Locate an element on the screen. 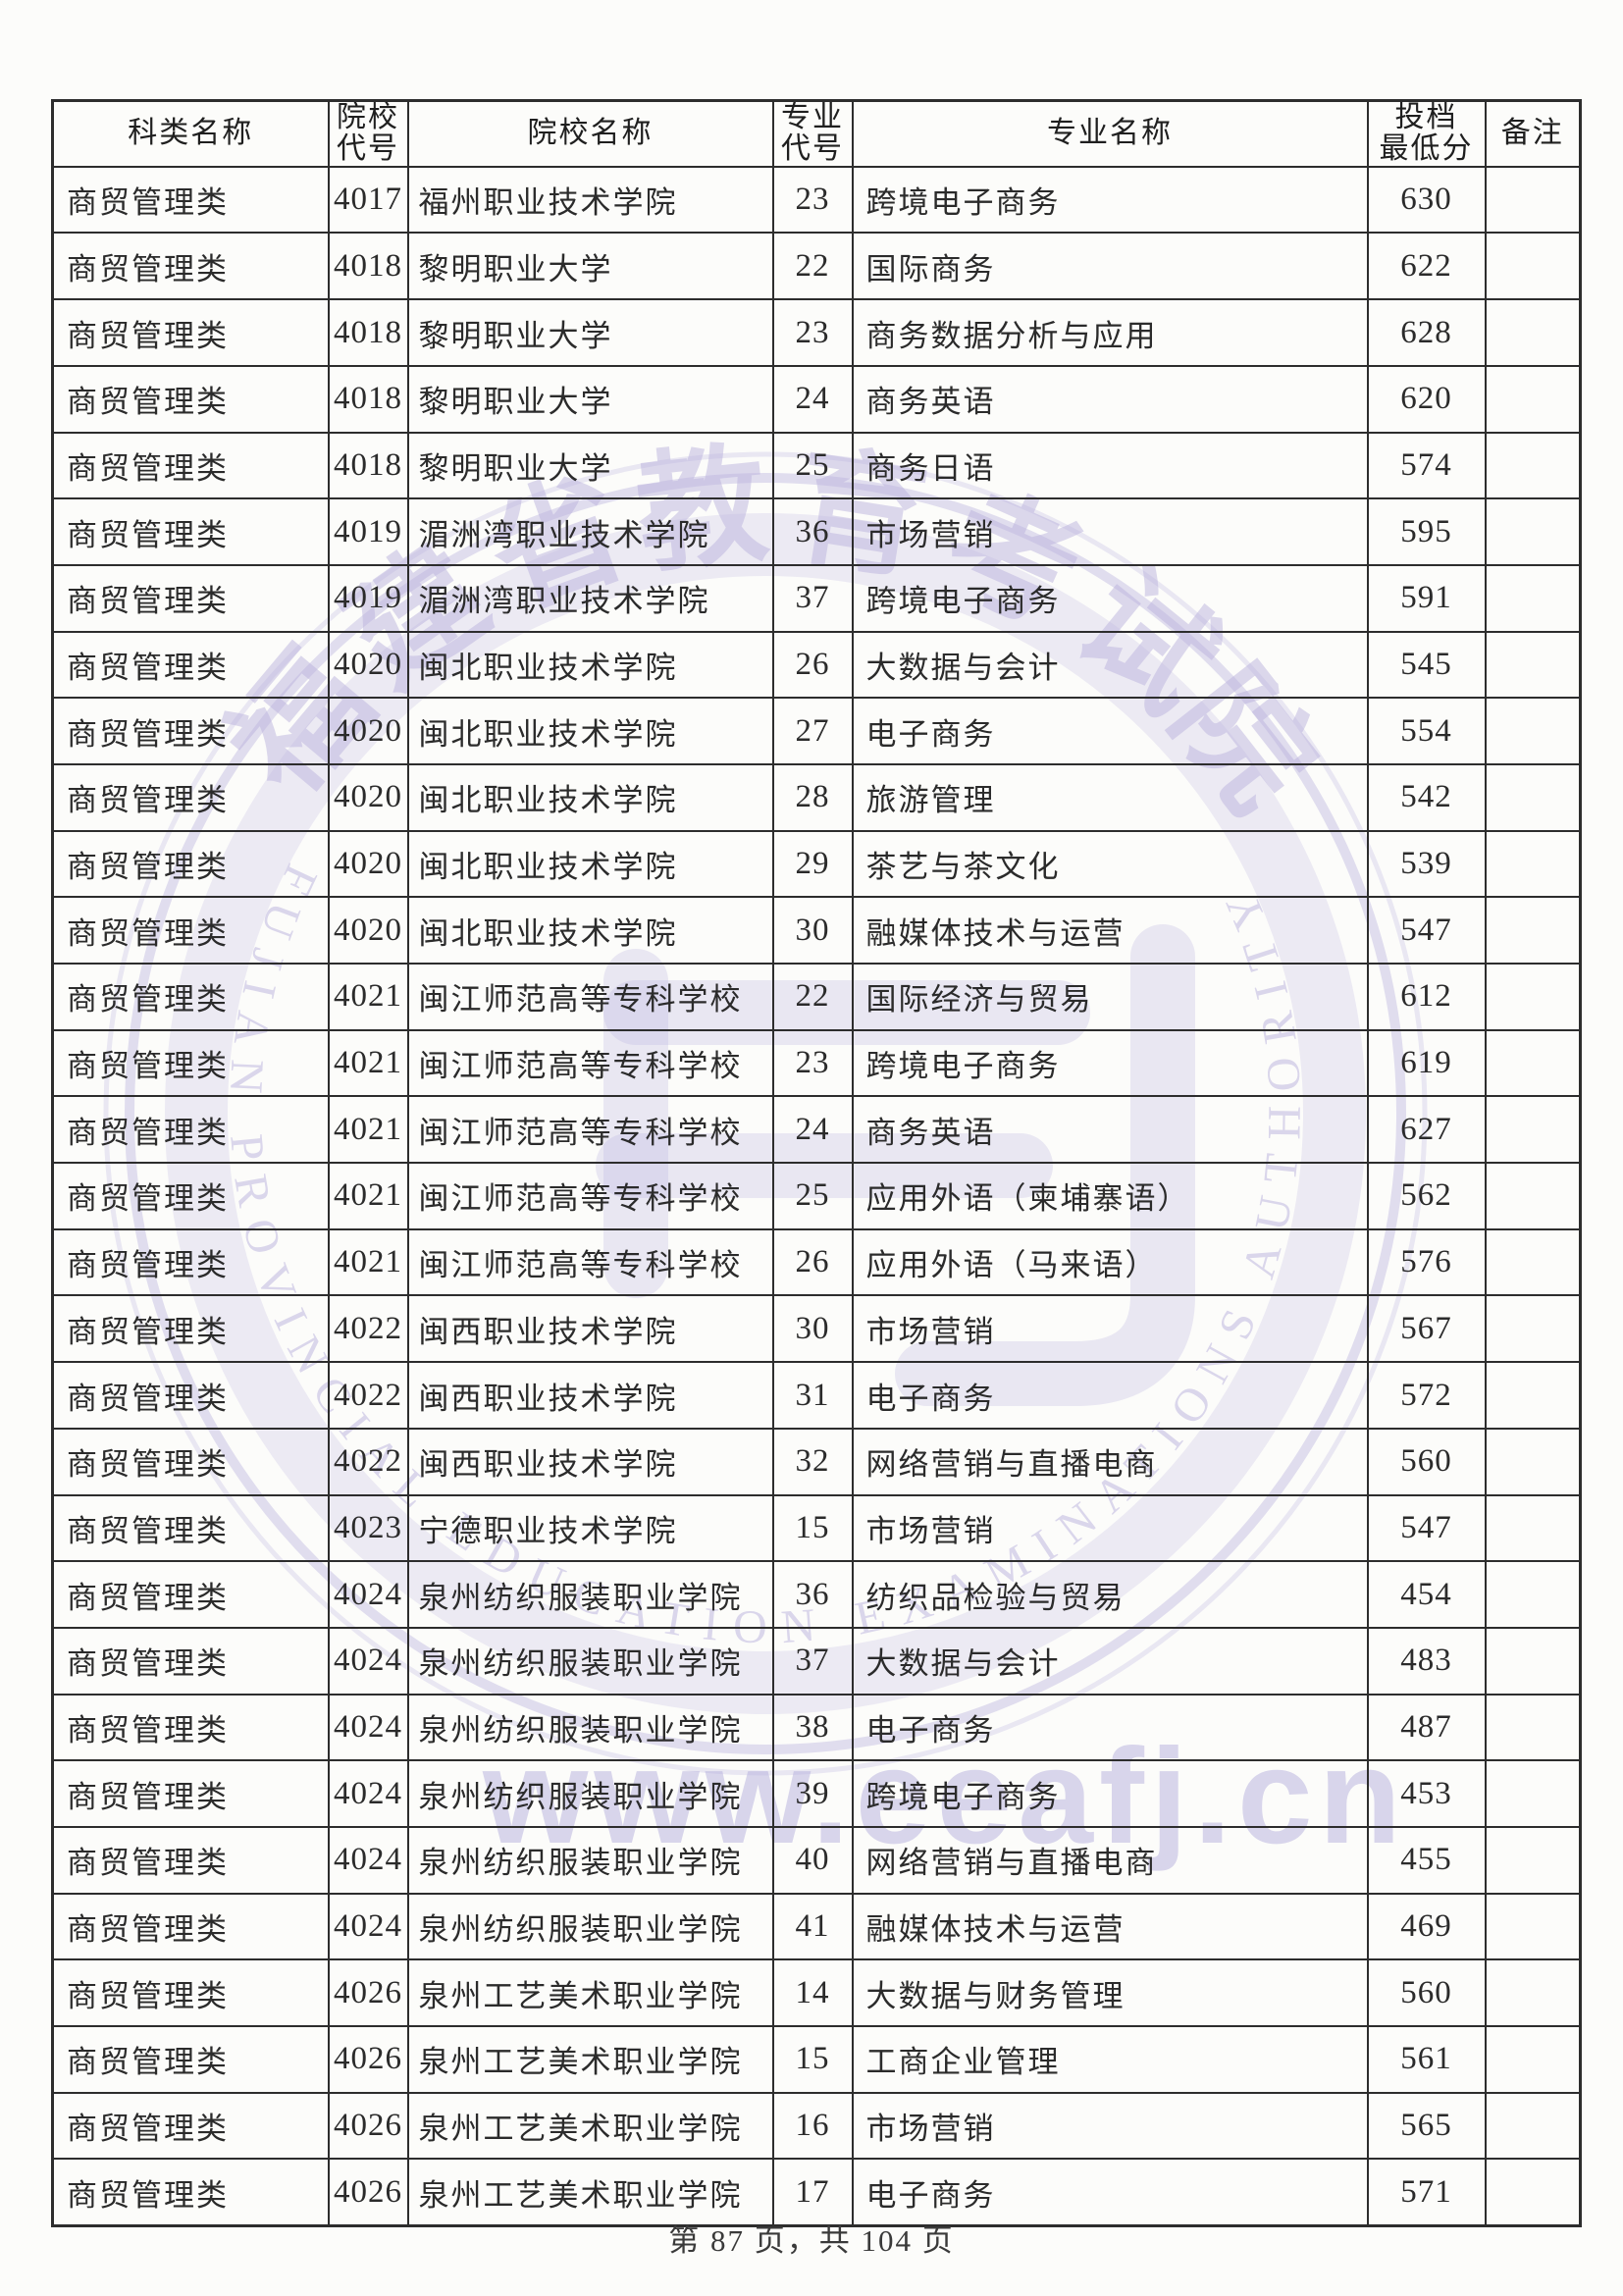 The height and width of the screenshot is (2296, 1623). cell-major-code: 27 is located at coordinates (812, 731).